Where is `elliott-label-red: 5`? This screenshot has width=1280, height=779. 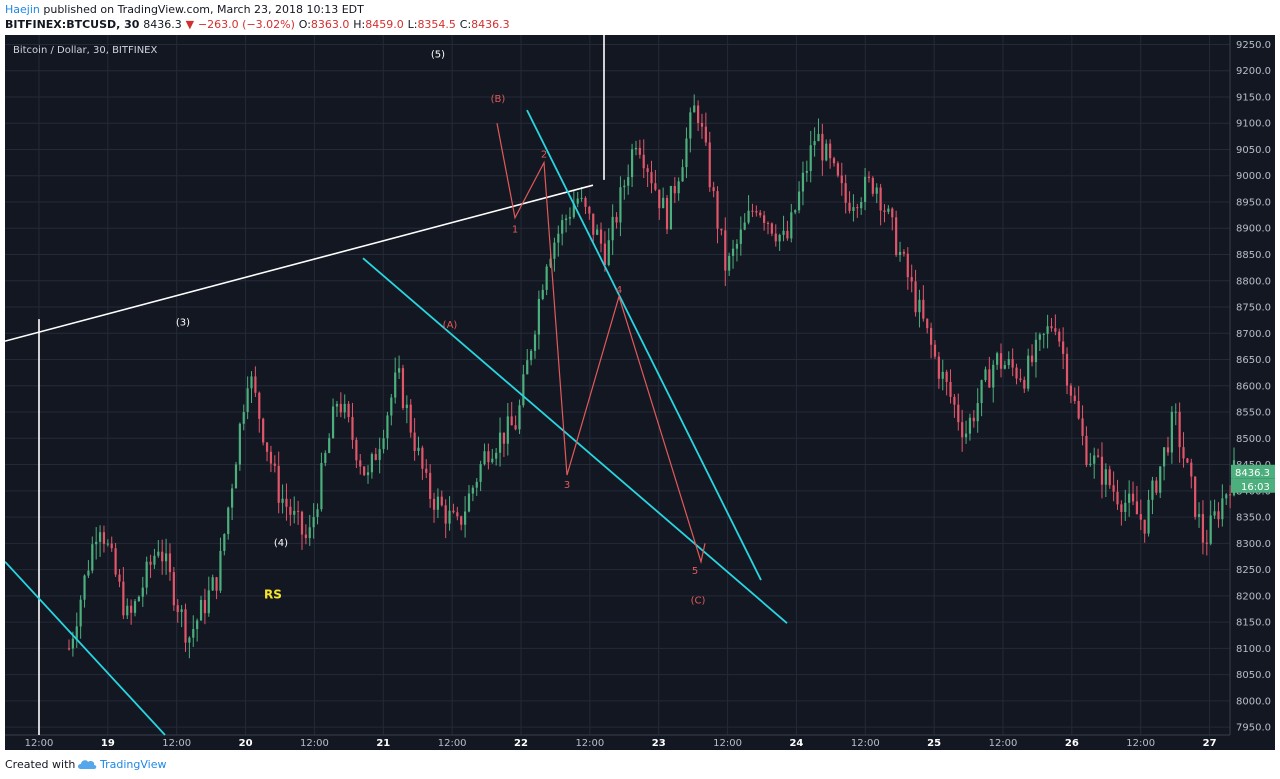 elliott-label-red: 5 is located at coordinates (695, 571).